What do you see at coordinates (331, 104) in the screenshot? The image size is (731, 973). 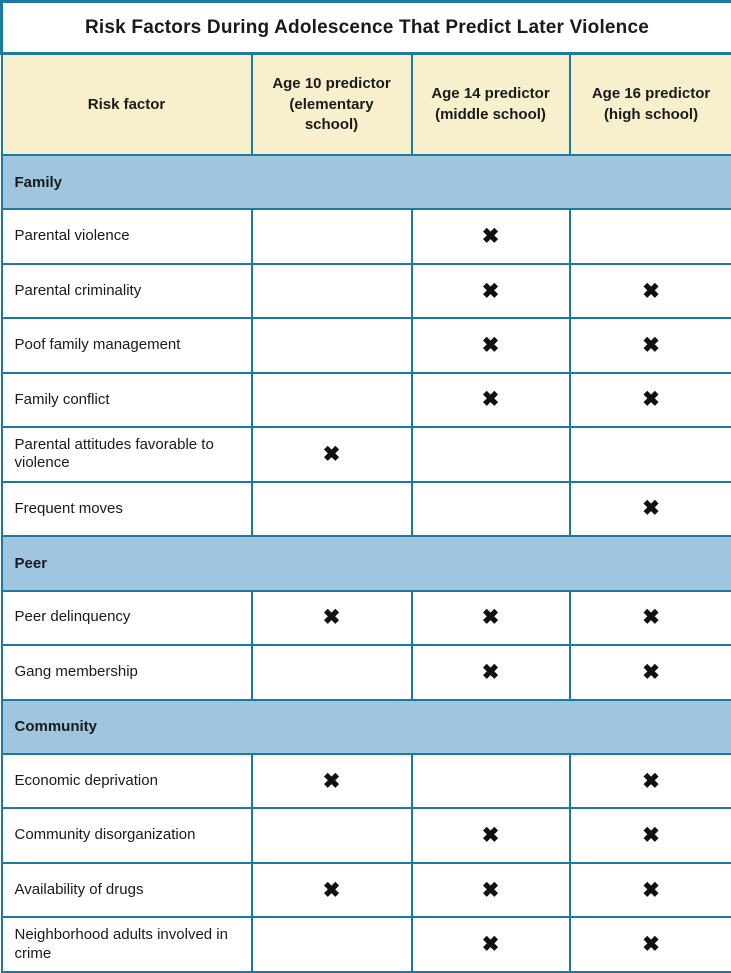 I see `column-header-age-10: Age 10 predictor (elementary school)` at bounding box center [331, 104].